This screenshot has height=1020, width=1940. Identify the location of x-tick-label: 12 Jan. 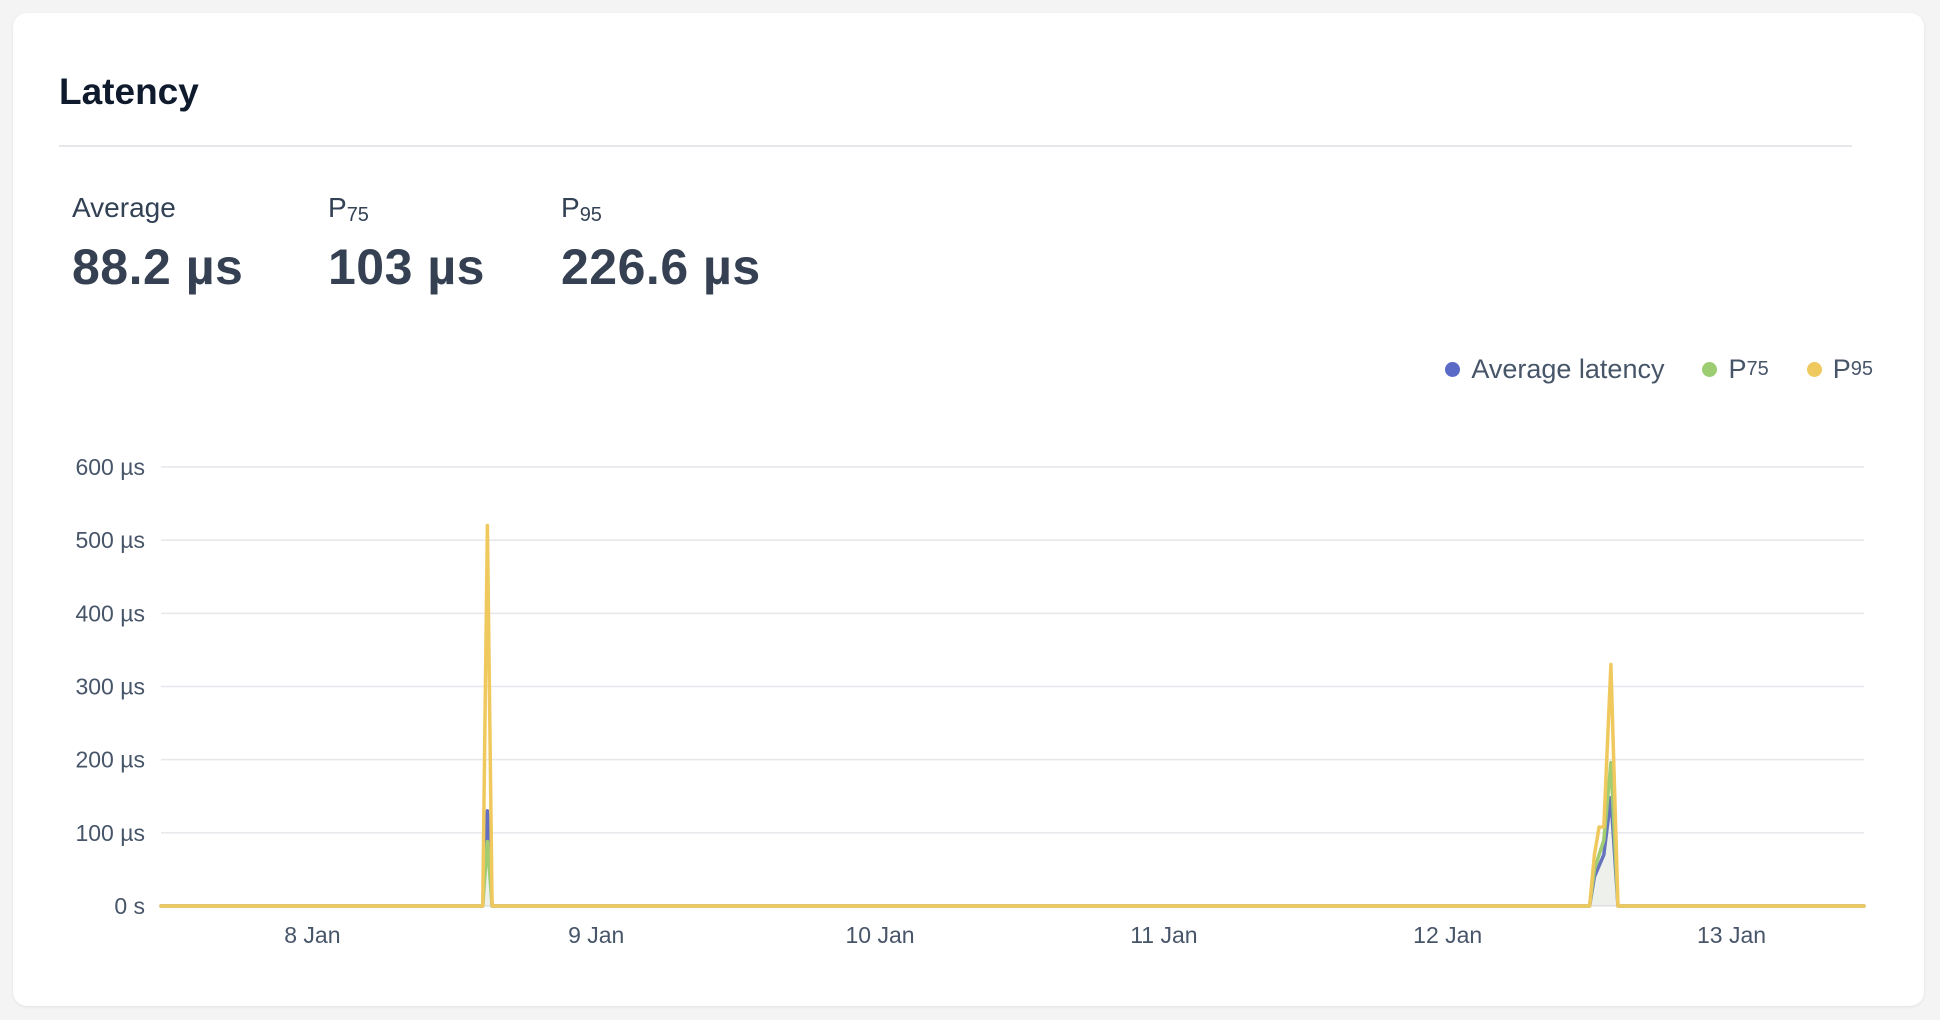
(1447, 935).